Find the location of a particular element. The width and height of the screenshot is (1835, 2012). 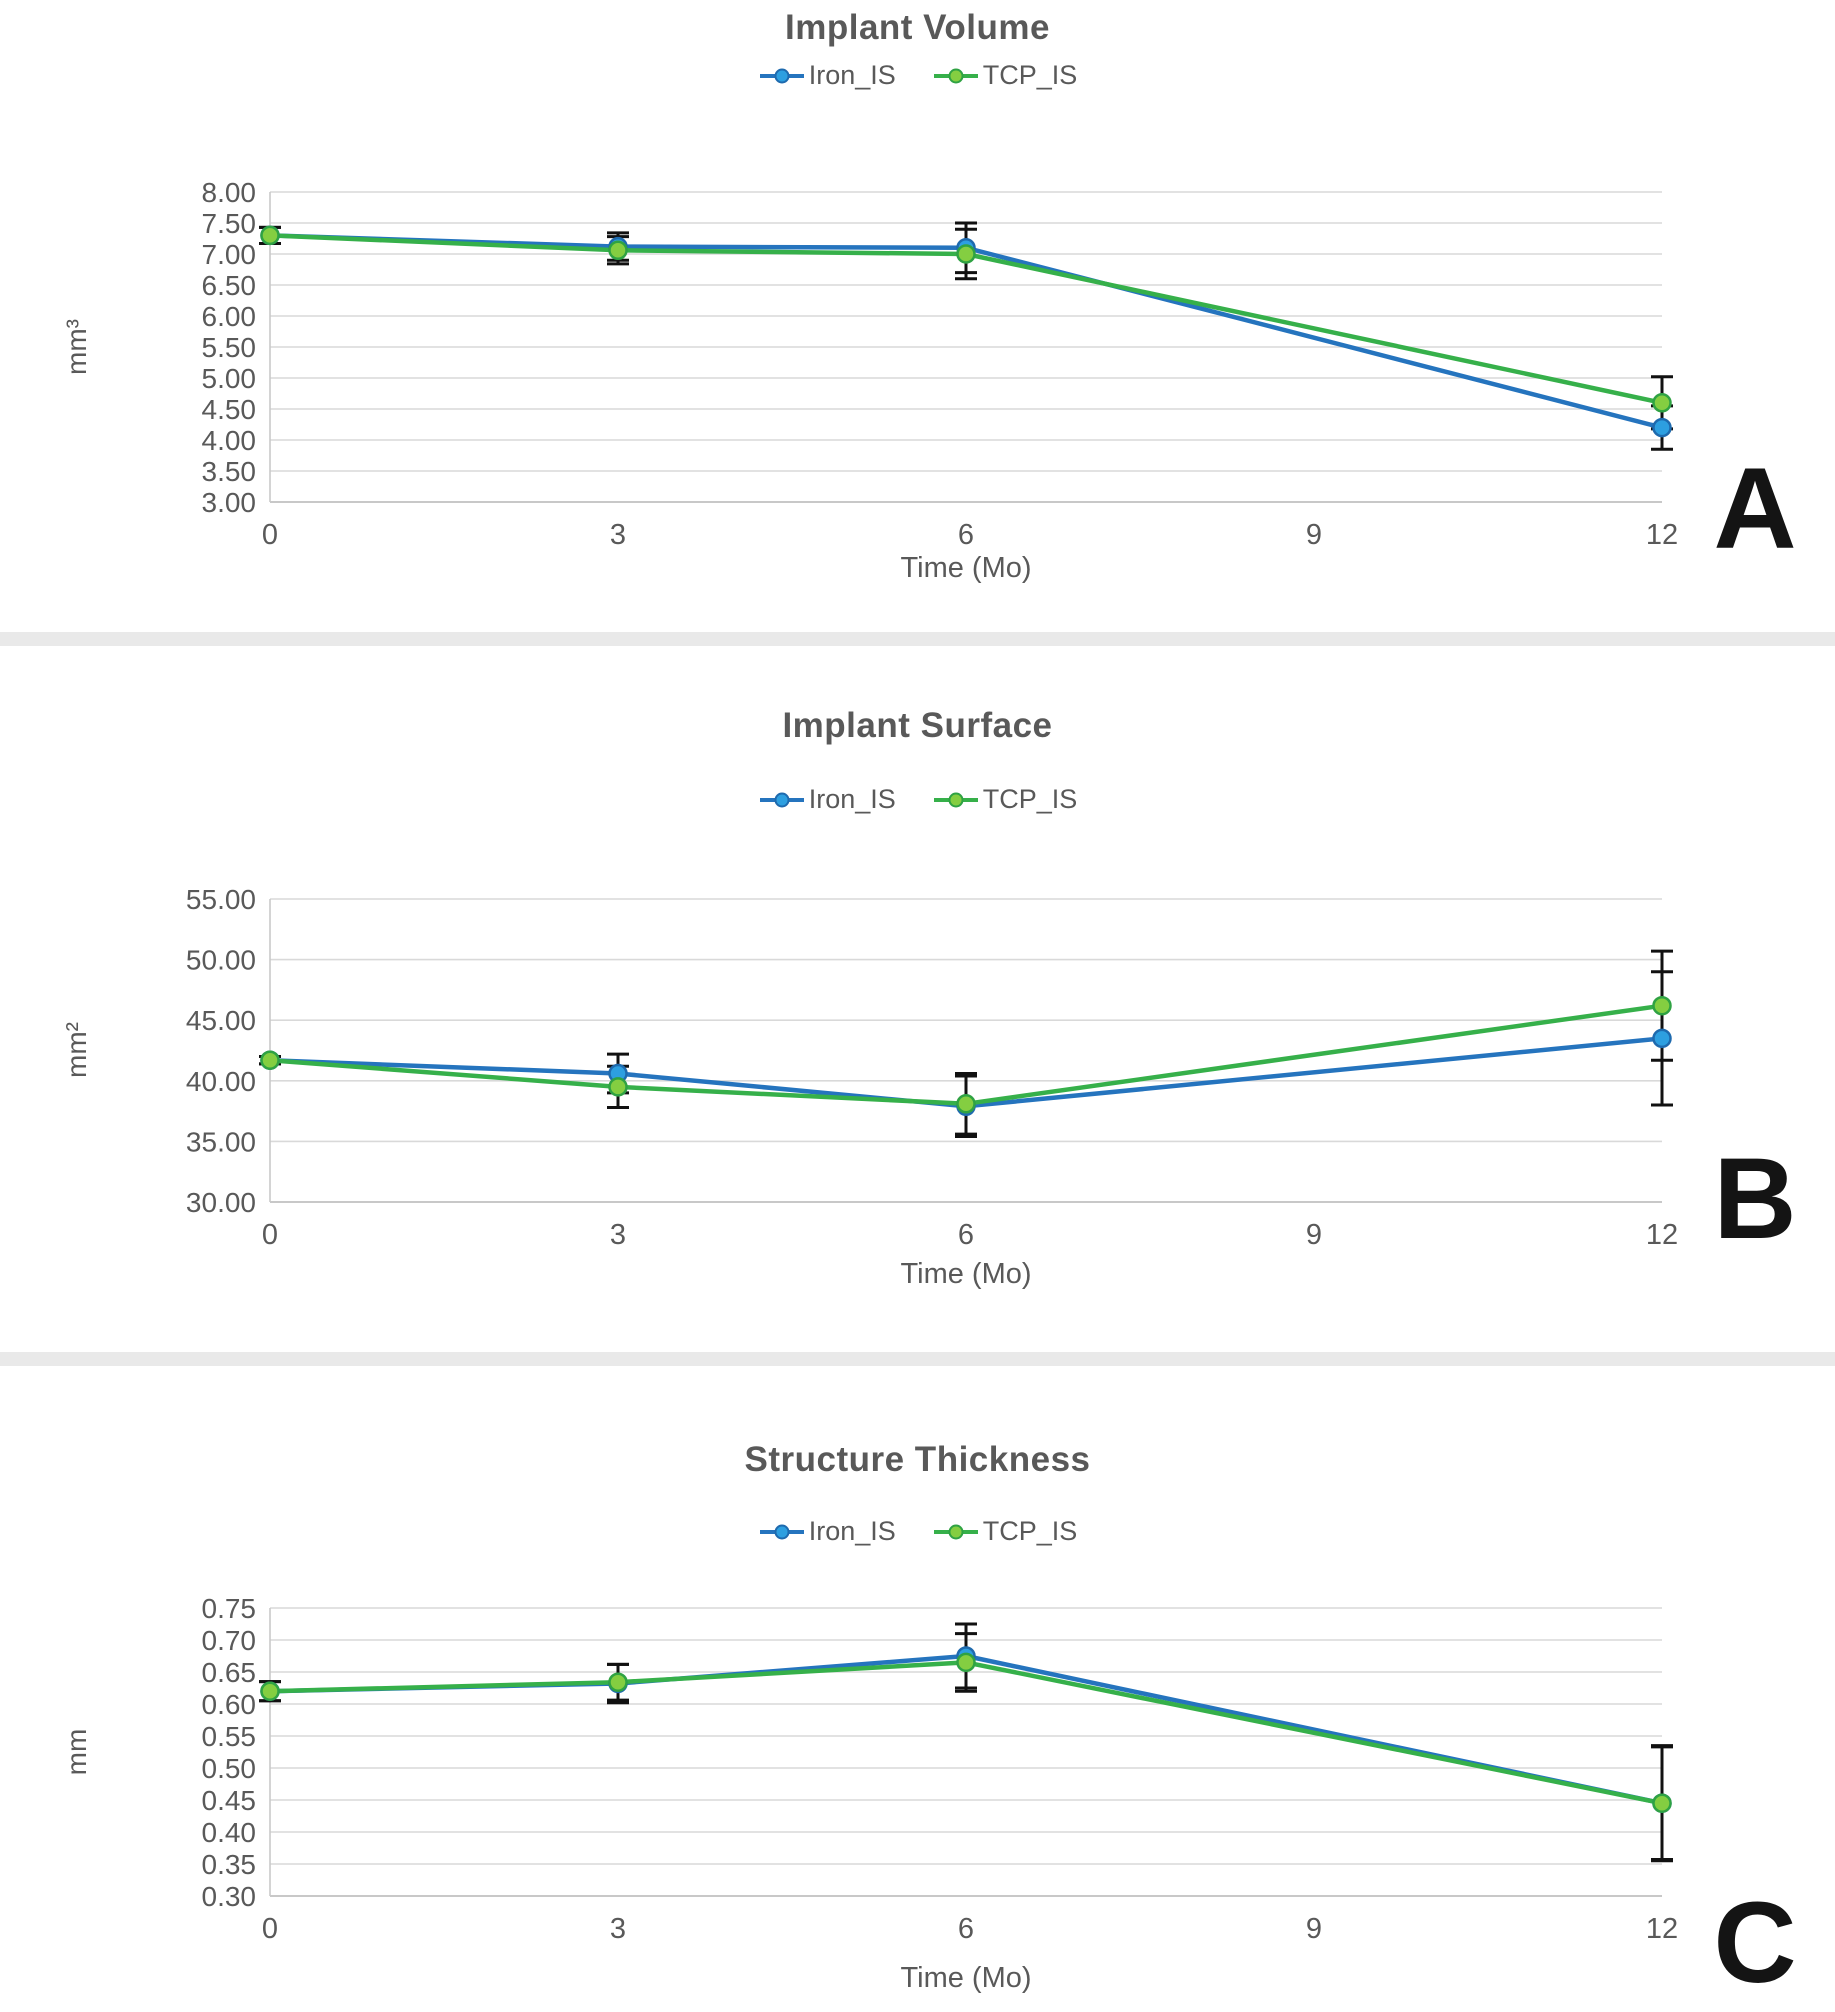

y-tick-label: 50.00 is located at coordinates (221, 960).